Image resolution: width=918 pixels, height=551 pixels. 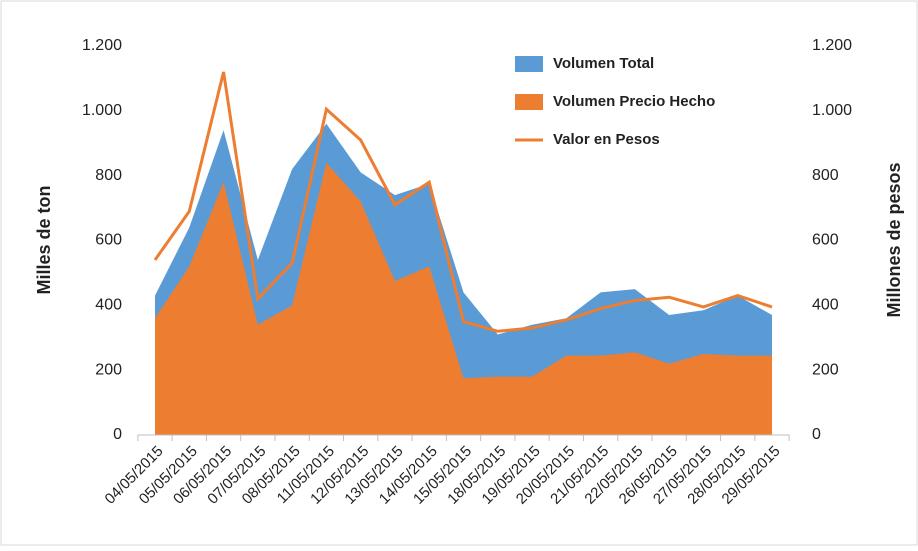 I want to click on y2ticks-label: 1.200, so click(x=832, y=45).